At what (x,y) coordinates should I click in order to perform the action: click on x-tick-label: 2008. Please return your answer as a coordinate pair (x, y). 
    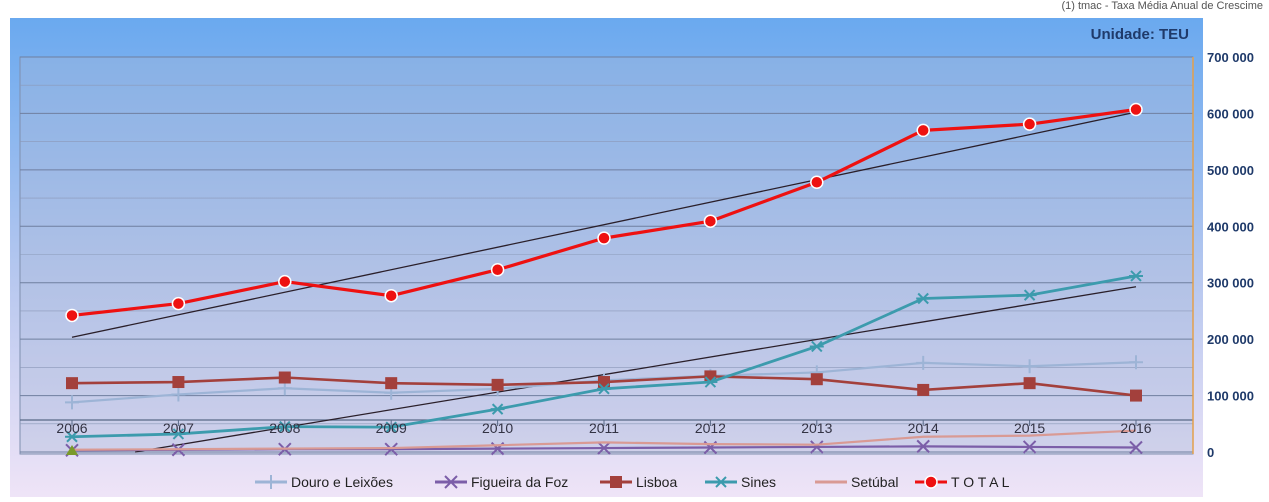
    Looking at the image, I should click on (284, 428).